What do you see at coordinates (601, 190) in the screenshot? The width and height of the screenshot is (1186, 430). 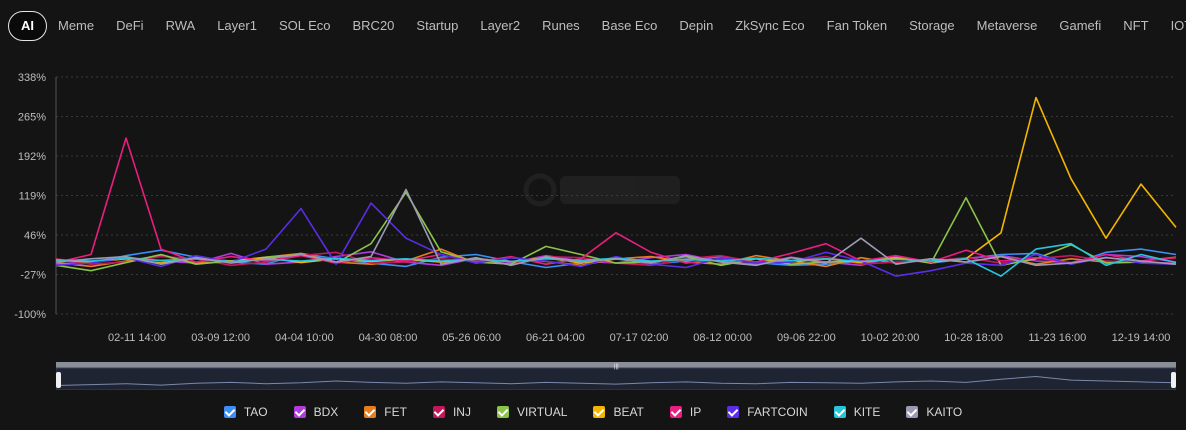 I see `watermark-logo` at bounding box center [601, 190].